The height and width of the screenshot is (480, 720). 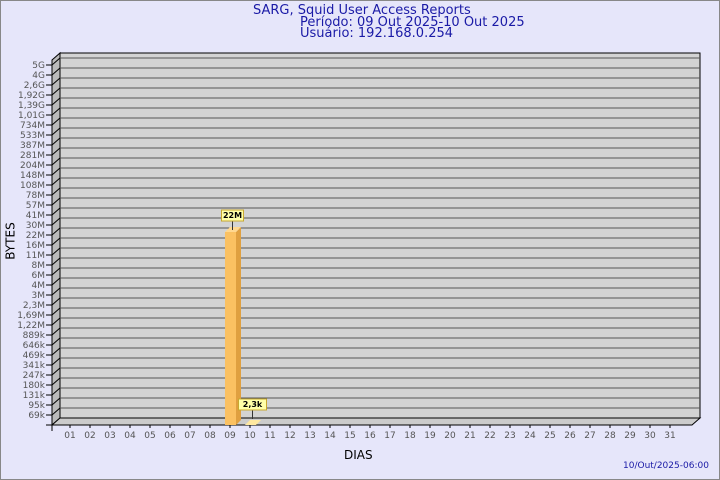 I want to click on x-tick-label: 04, so click(x=130, y=436).